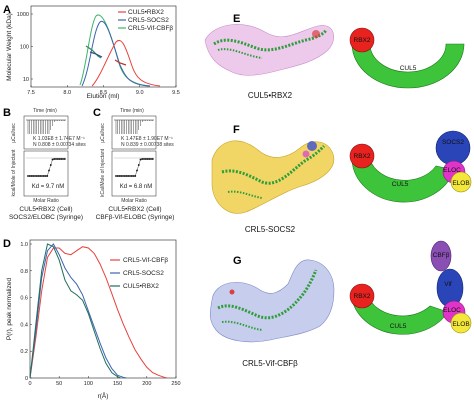  Describe the element at coordinates (175, 384) in the screenshot. I see `panel-d-xtick-label: 250` at that location.